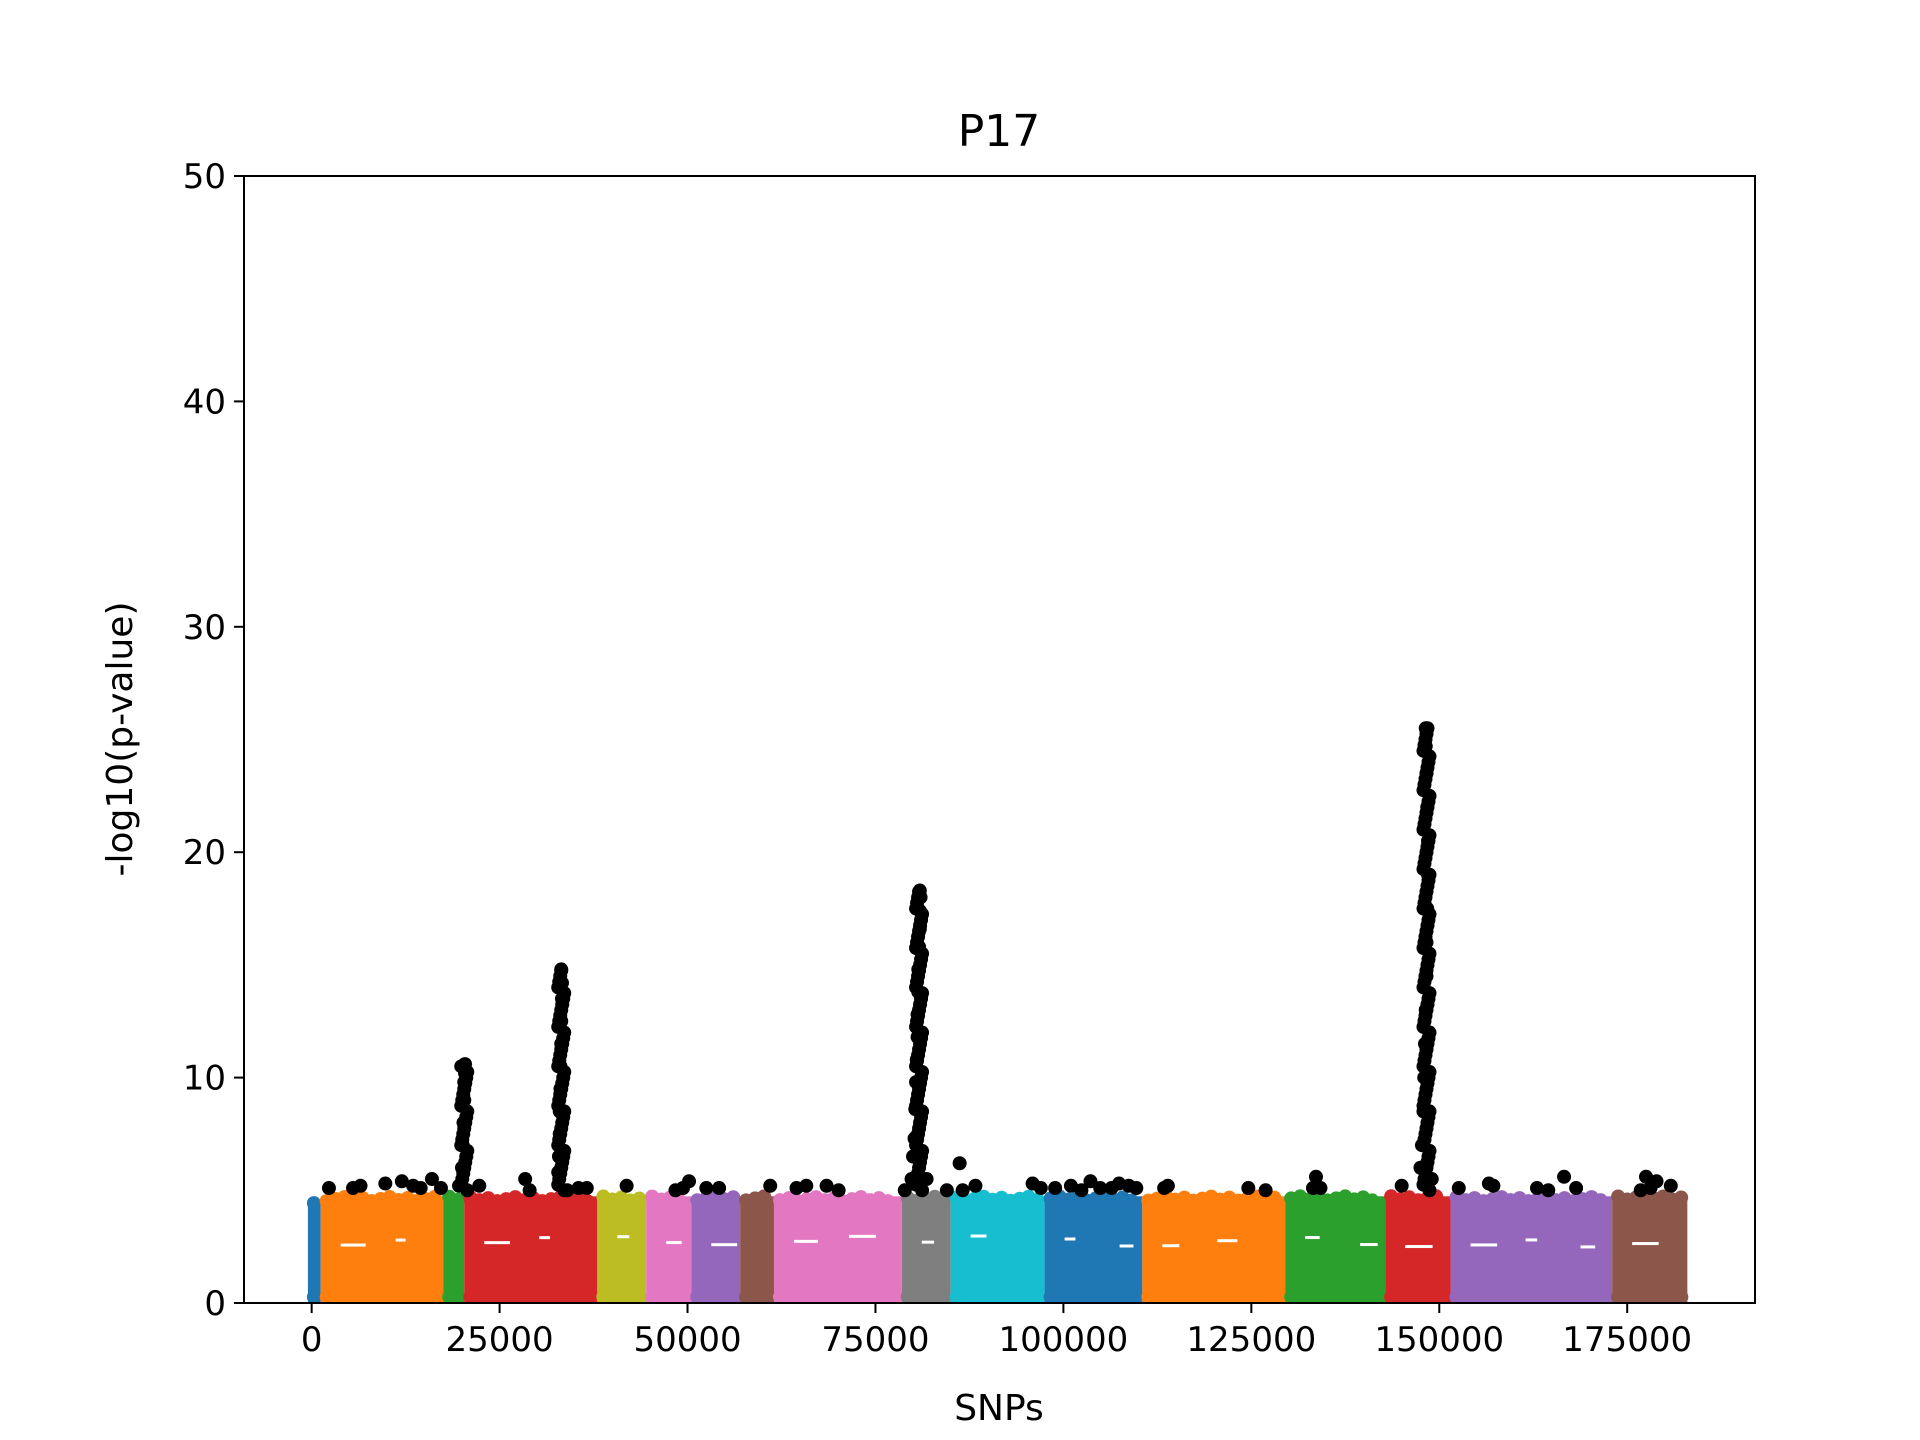 The image size is (1920, 1440). Describe the element at coordinates (204, 177) in the screenshot. I see `y-tick-label: 50` at that location.